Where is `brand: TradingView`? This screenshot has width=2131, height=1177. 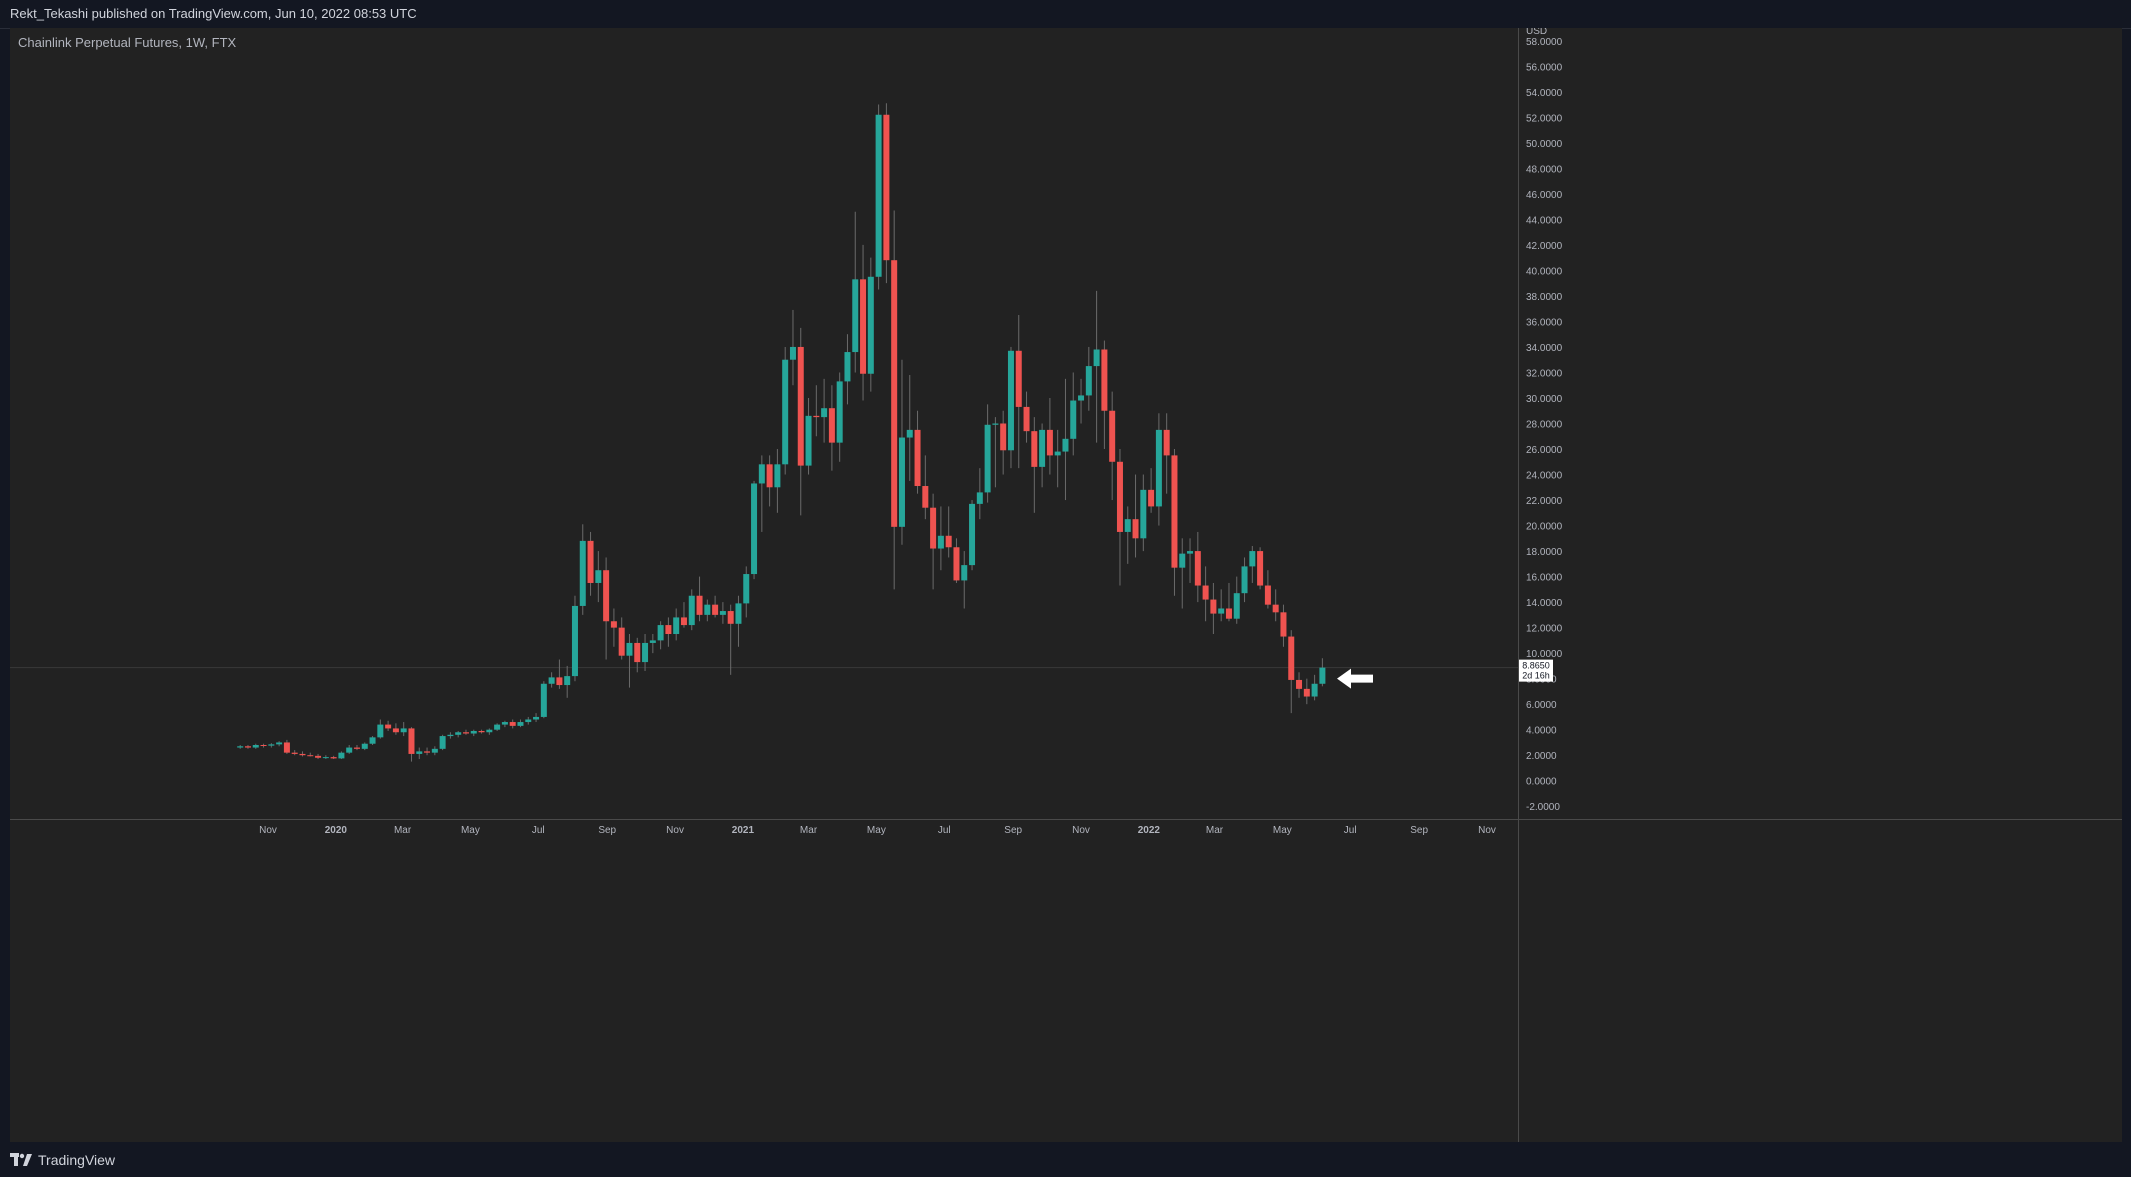
brand: TradingView is located at coordinates (62, 1160).